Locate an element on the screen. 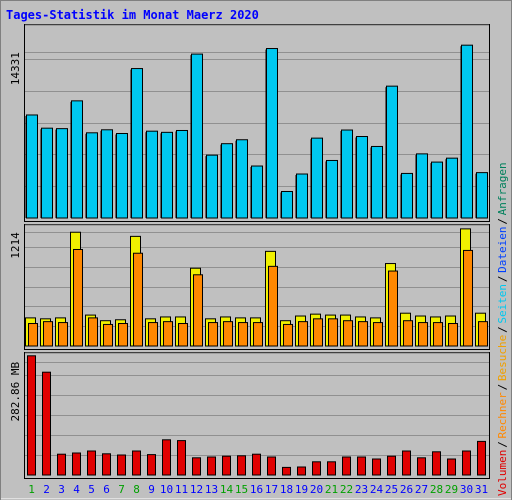 This screenshot has height=500, width=512. day-label-4: 4 is located at coordinates (76, 489).